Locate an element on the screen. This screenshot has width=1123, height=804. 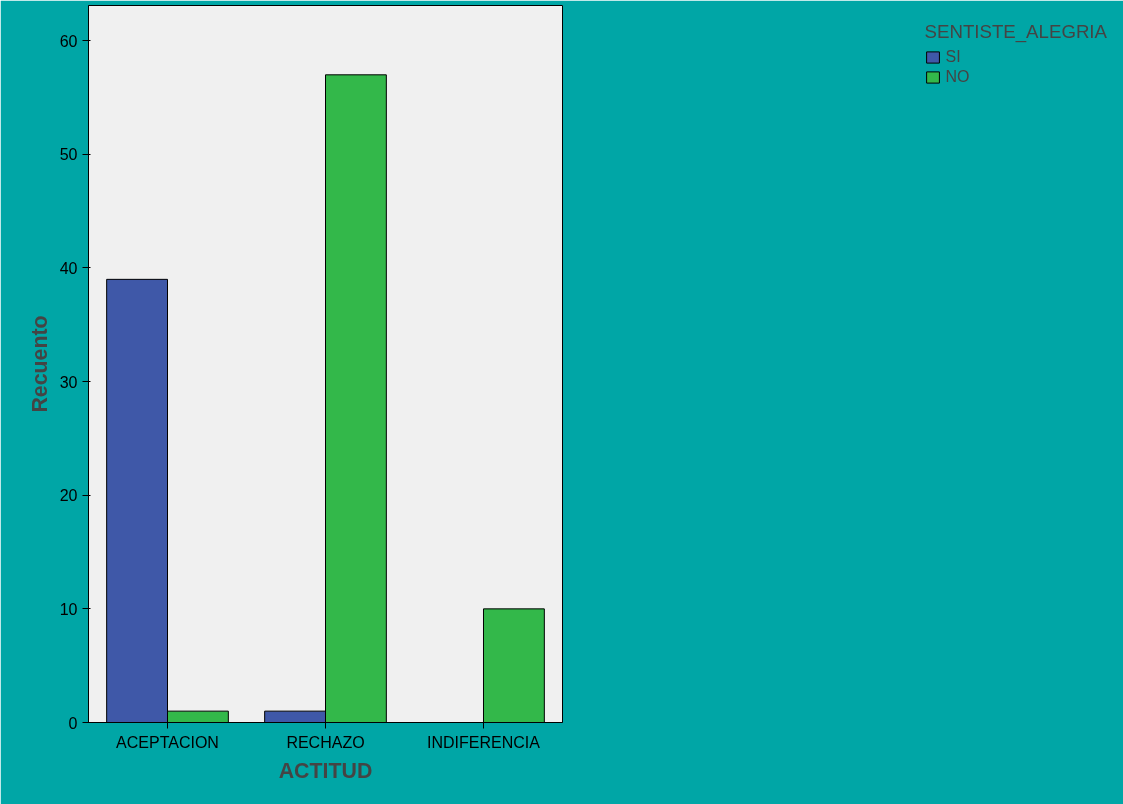
y-tick-label: 20 is located at coordinates (68, 496).